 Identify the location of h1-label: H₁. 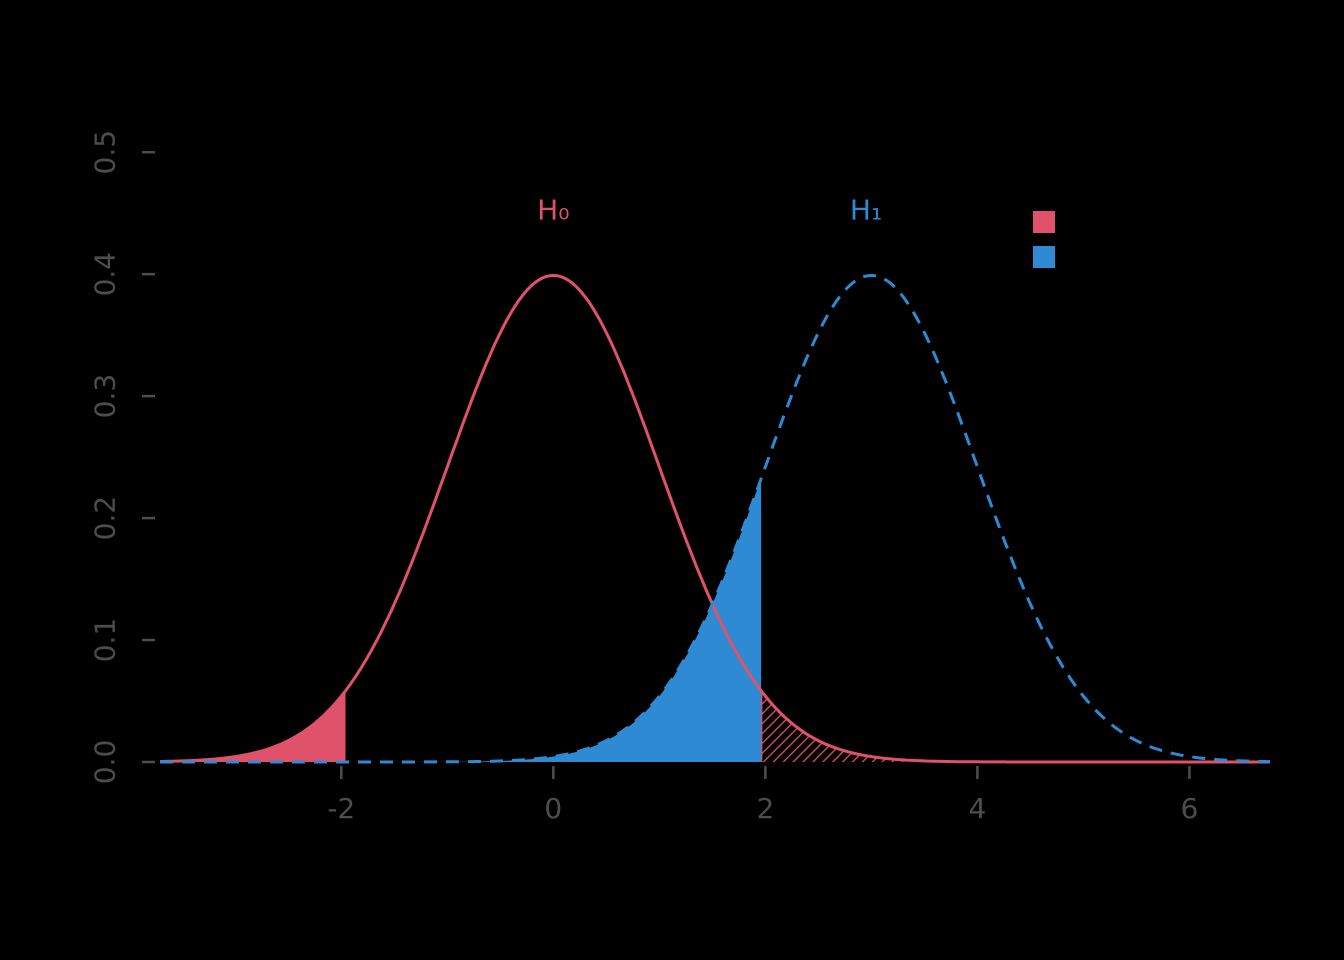
(866, 209).